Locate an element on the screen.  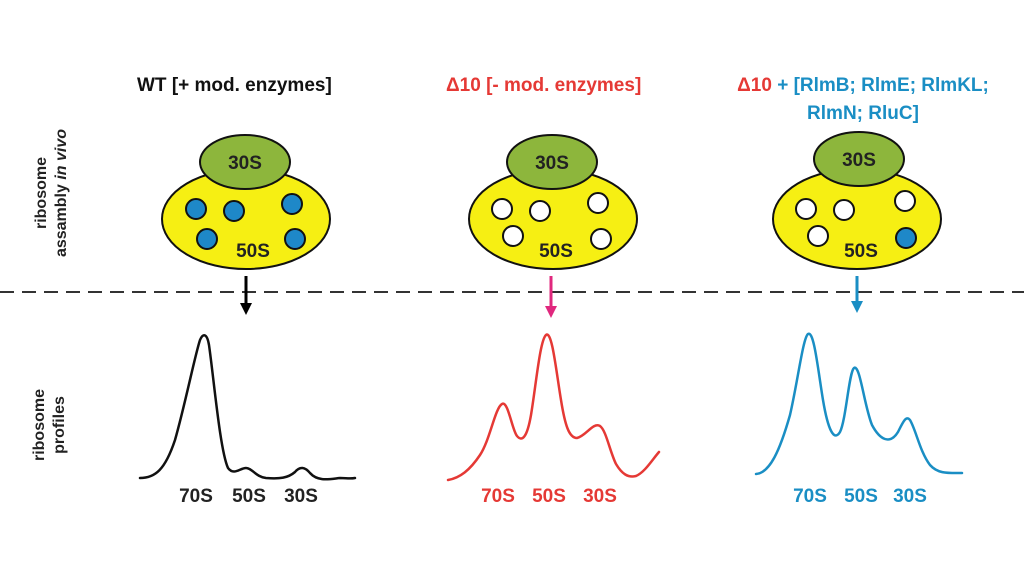
panel-2-peak-30s: 30S is located at coordinates (600, 496).